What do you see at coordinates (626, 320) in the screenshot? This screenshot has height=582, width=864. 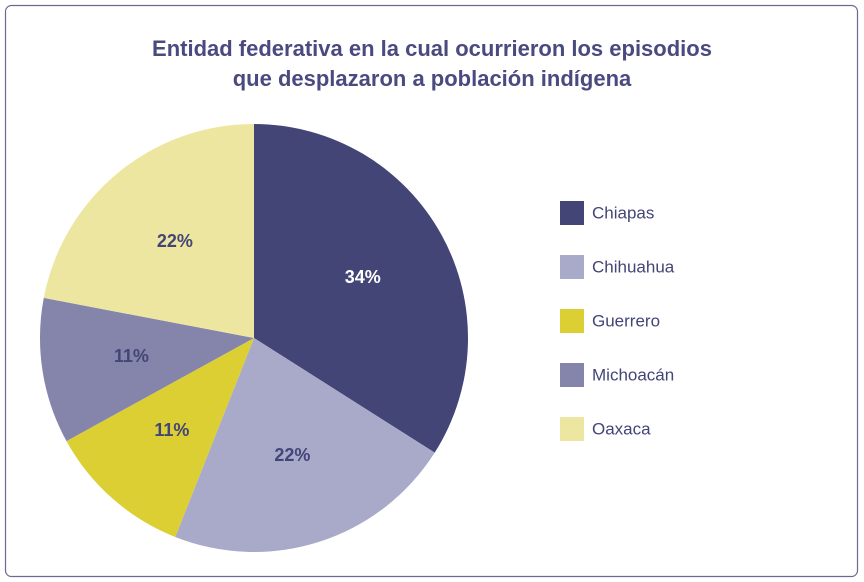 I see `legend-label: Guerrero` at bounding box center [626, 320].